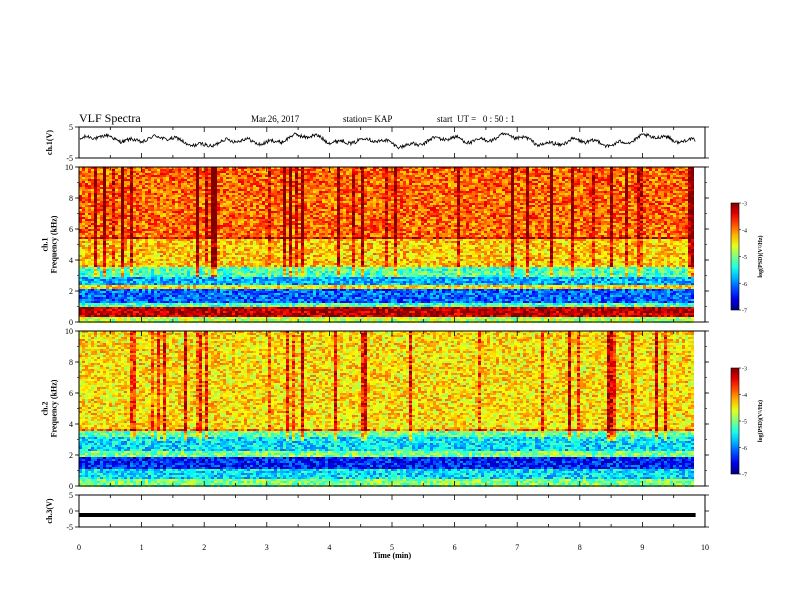  I want to click on ch1-spectrogram-colorbar-tick-label: -7, so click(744, 312).